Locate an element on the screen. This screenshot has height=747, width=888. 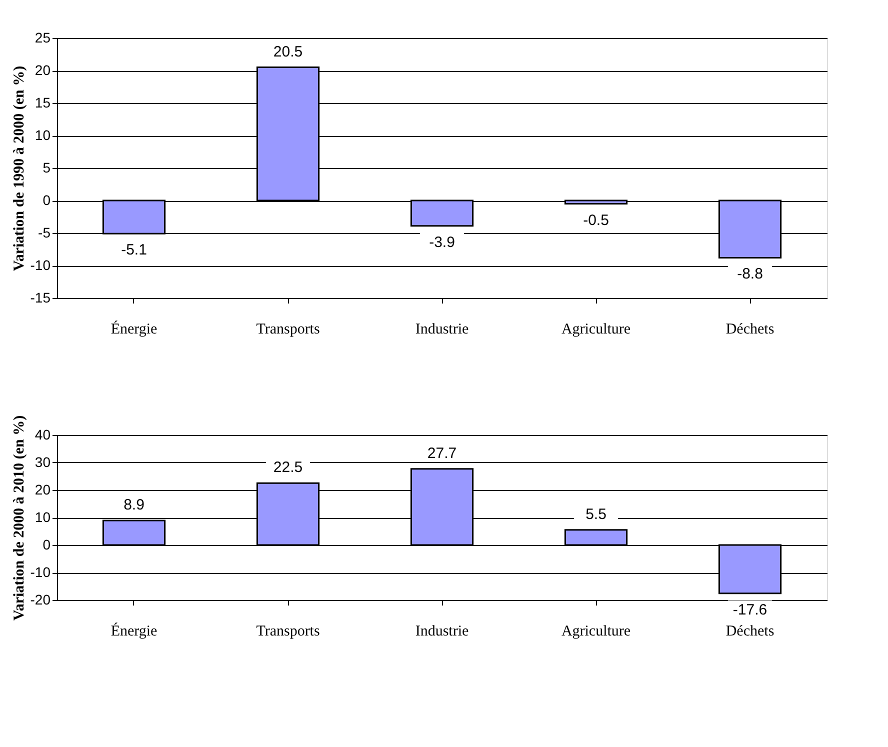
y-tick-label: 25 is located at coordinates (42, 38).